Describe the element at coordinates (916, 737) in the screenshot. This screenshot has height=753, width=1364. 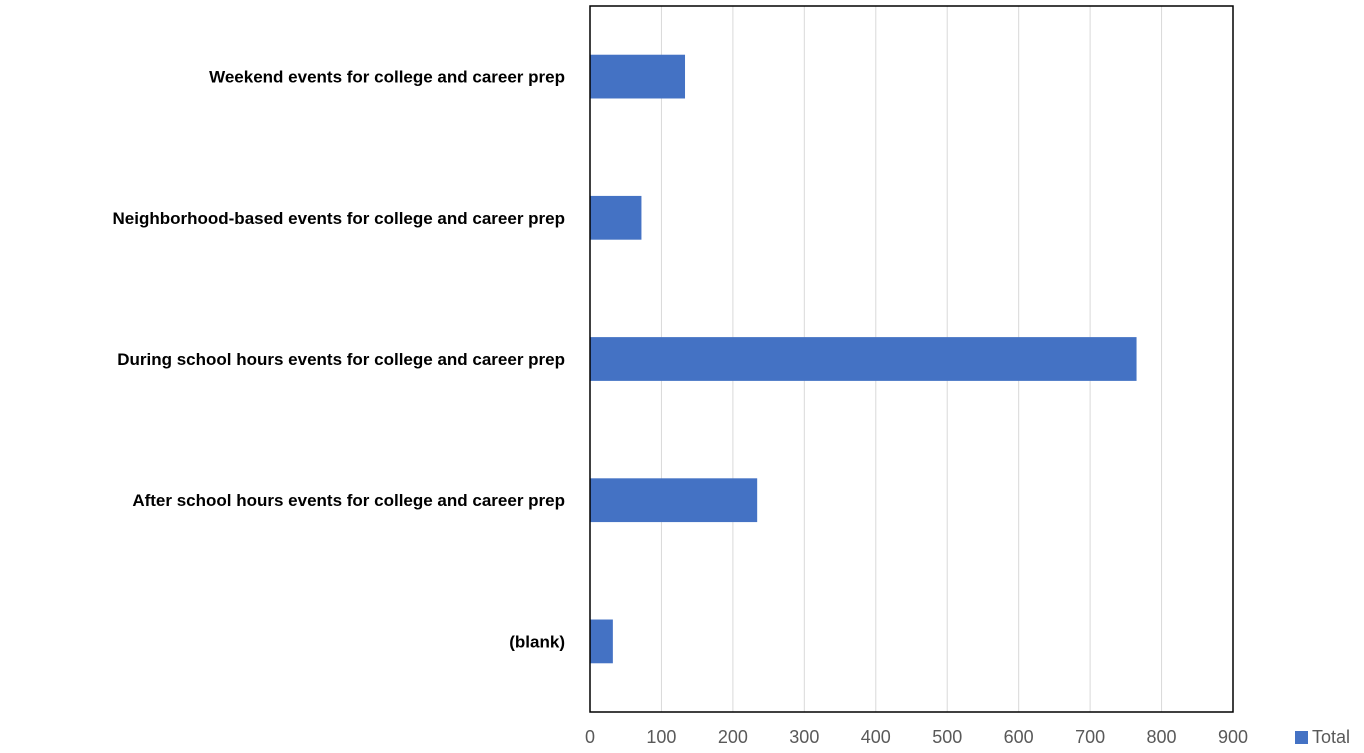
I see `x-tick-labels: 0 100 200 300 400 500 600 700 800 900` at that location.